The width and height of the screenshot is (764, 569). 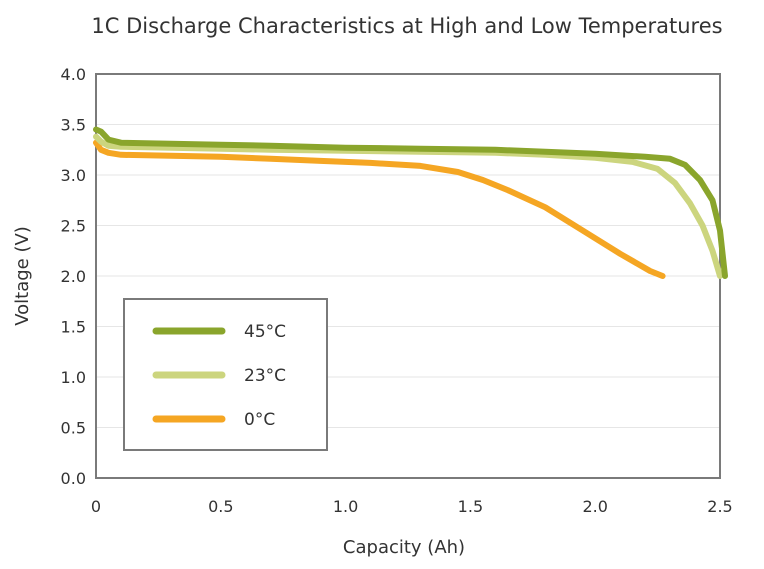 What do you see at coordinates (594, 506) in the screenshot?
I see `x-tick-label: 2.0` at bounding box center [594, 506].